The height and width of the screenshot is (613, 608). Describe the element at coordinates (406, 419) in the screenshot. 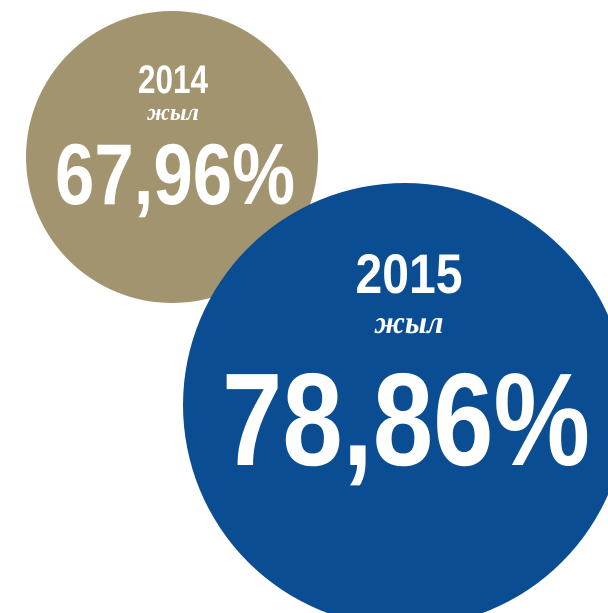

I see `value: 78,86%` at that location.